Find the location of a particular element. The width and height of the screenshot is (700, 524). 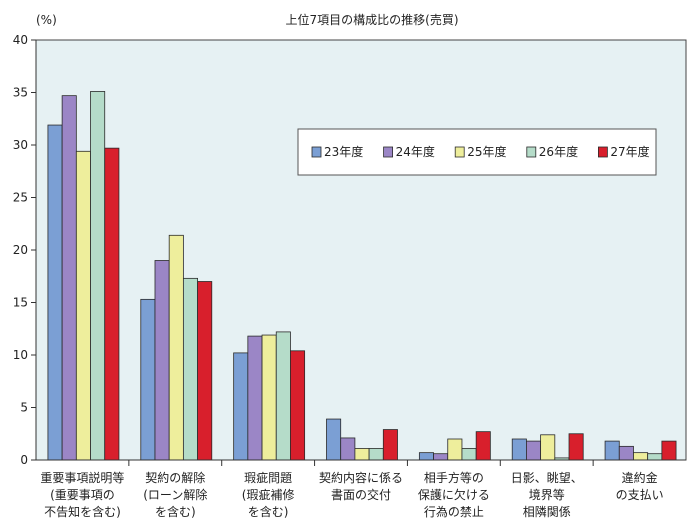

legend-label: 23年度 is located at coordinates (343, 151).